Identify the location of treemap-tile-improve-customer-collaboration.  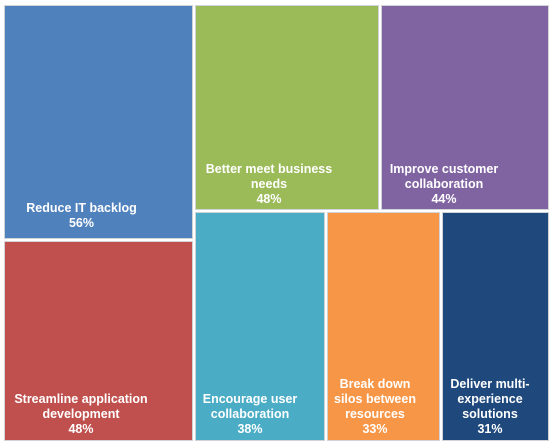
(465, 107).